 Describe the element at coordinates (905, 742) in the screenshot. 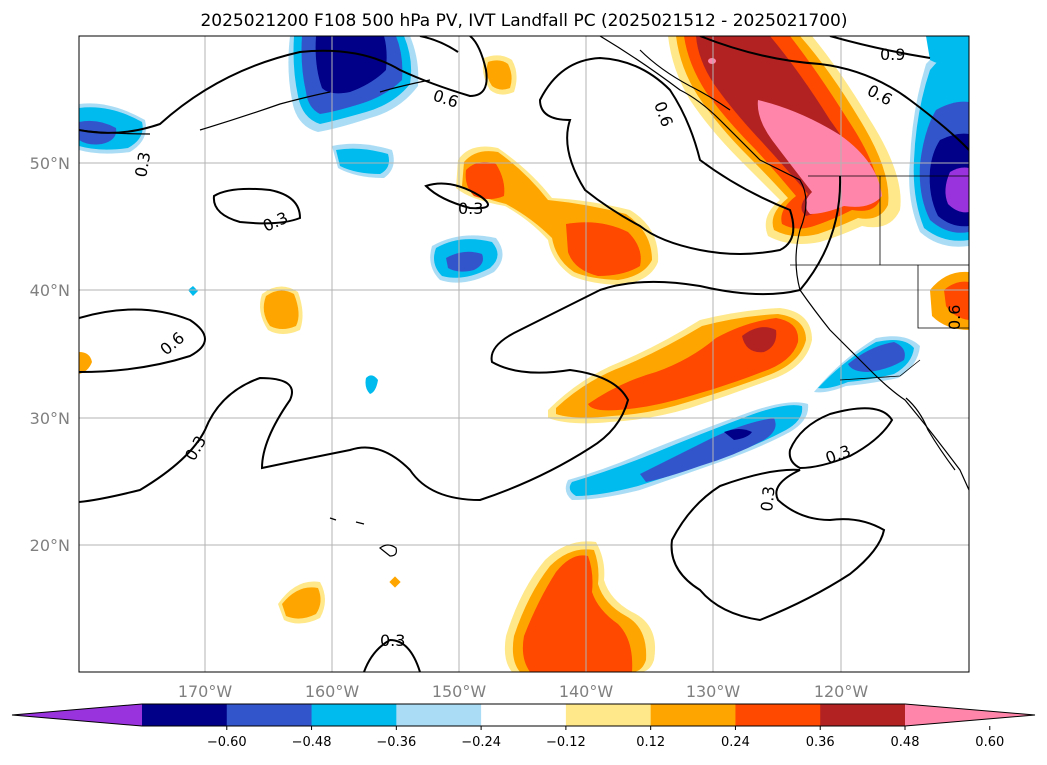

I see `colorbar-tick-label: 0.48` at that location.